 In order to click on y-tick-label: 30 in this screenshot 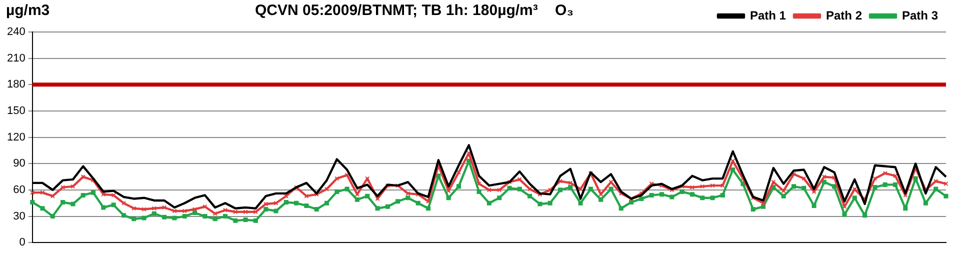, I will do `click(19, 216)`.